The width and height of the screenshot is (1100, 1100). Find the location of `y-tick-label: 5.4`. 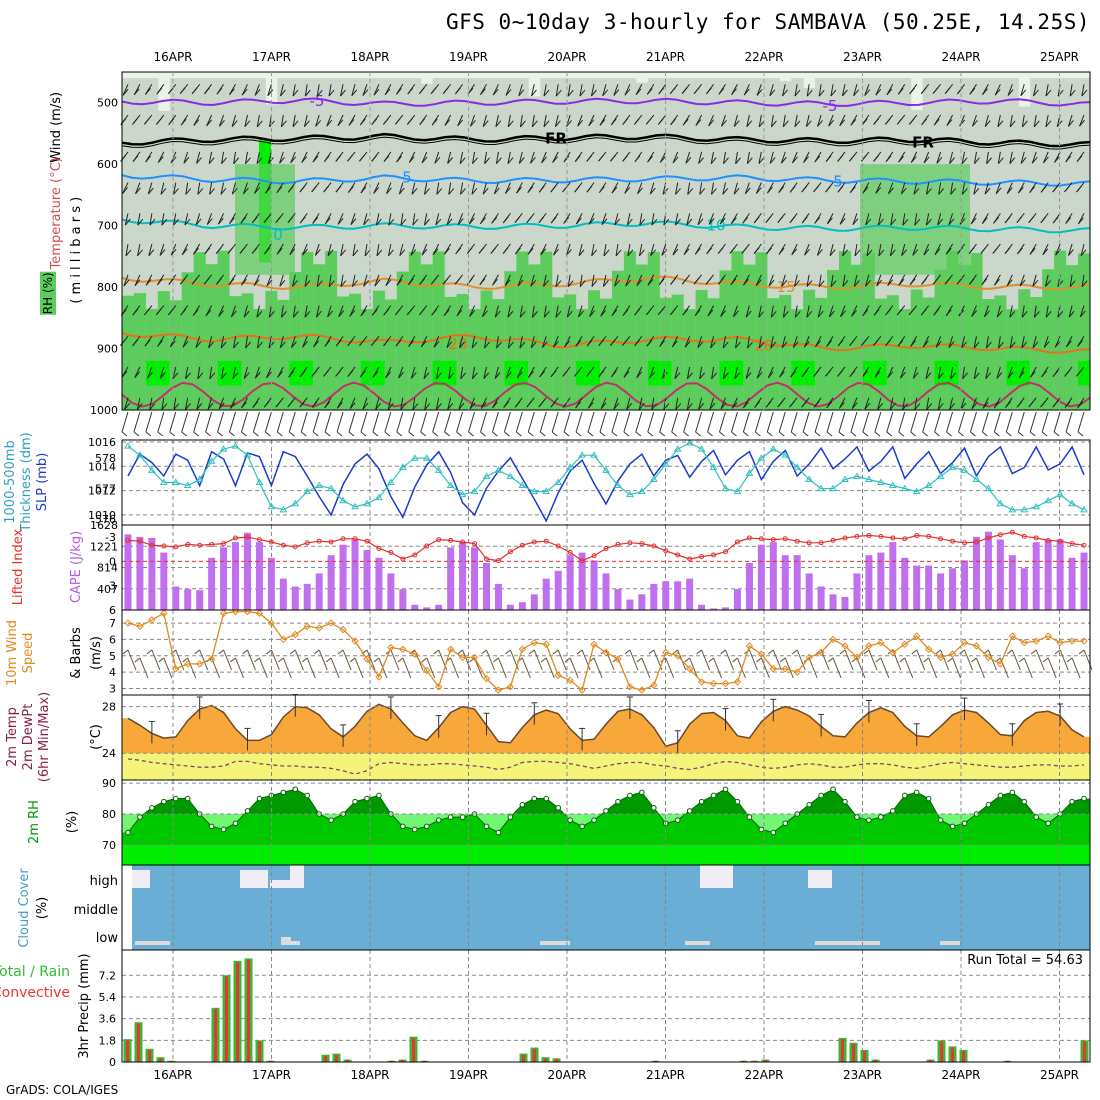

y-tick-label: 5.4 is located at coordinates (108, 997).